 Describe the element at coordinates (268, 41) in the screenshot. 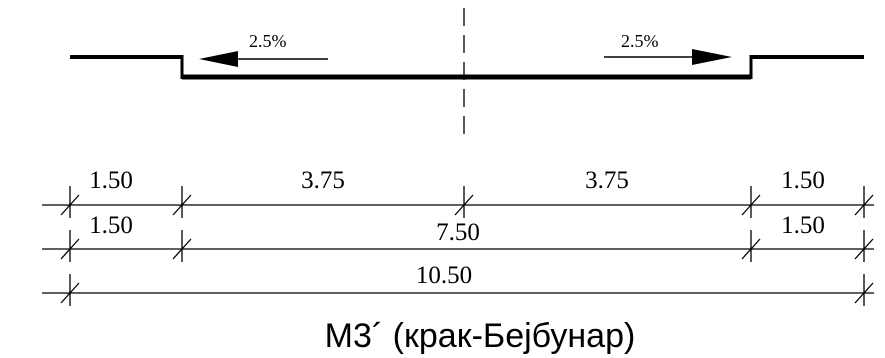

I see `left-slope-label: 2.5%` at that location.